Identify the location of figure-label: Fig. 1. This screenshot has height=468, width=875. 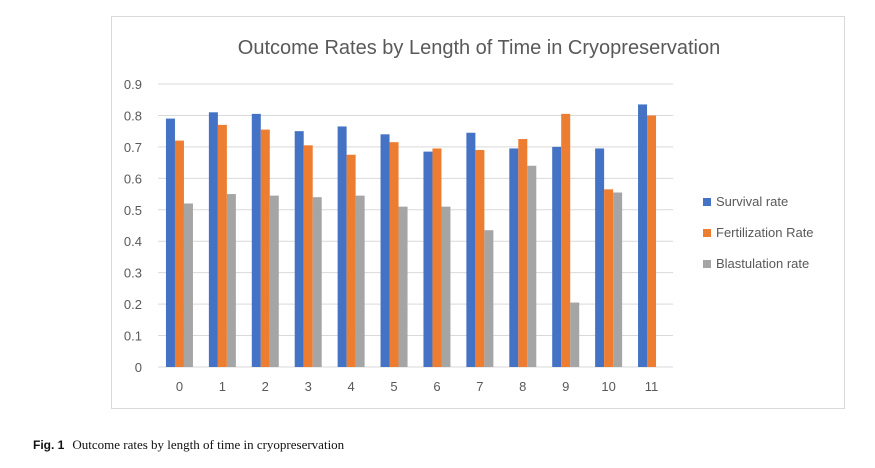
(49, 445).